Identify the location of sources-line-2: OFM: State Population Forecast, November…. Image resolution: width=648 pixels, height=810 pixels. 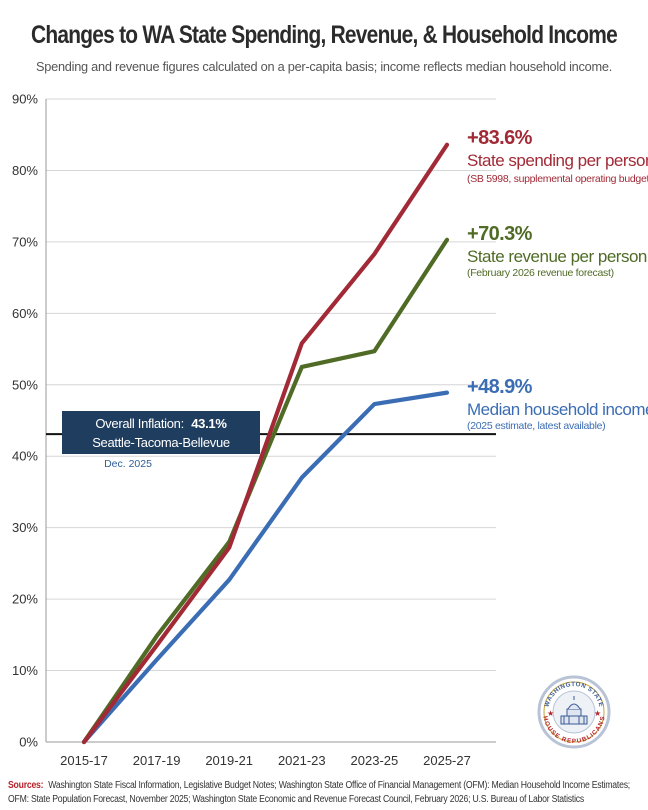
(296, 799).